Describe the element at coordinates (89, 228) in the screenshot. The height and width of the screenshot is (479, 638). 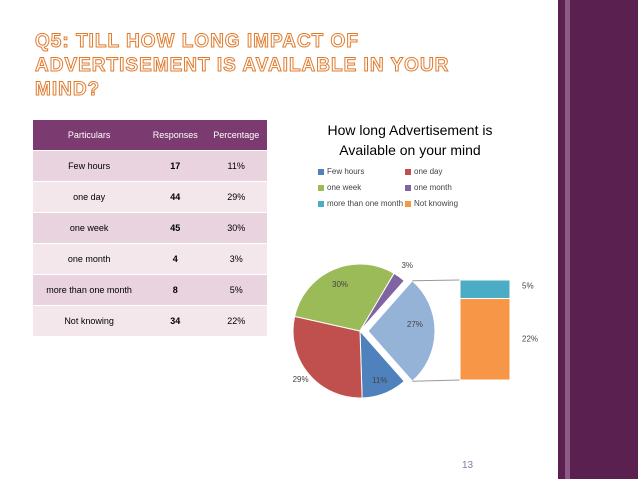
I see `table-cell: one week` at that location.